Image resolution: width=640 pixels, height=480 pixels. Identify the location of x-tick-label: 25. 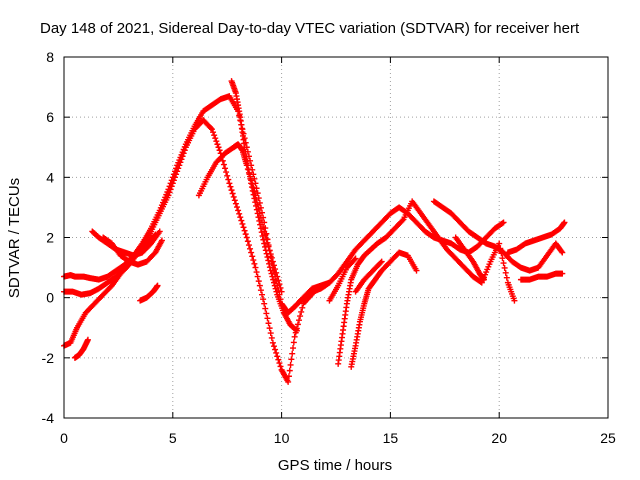
(608, 438).